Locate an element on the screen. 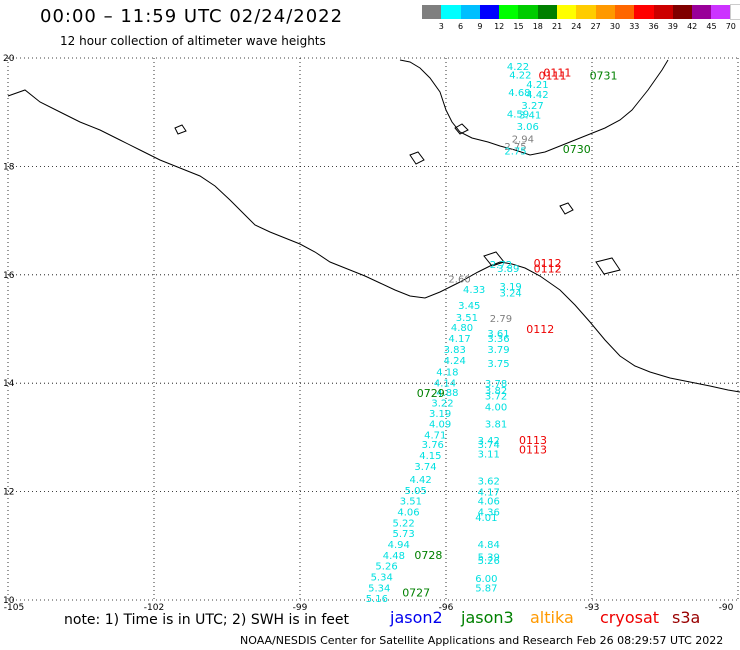  swh-value-label: 5.34 is located at coordinates (382, 577).